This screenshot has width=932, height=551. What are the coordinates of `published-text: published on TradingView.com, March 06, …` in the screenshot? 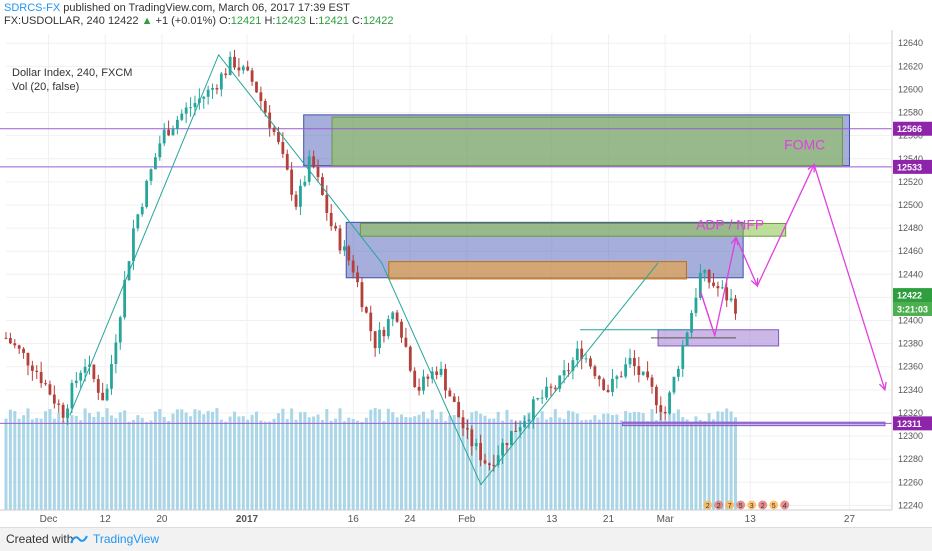 It's located at (206, 8).